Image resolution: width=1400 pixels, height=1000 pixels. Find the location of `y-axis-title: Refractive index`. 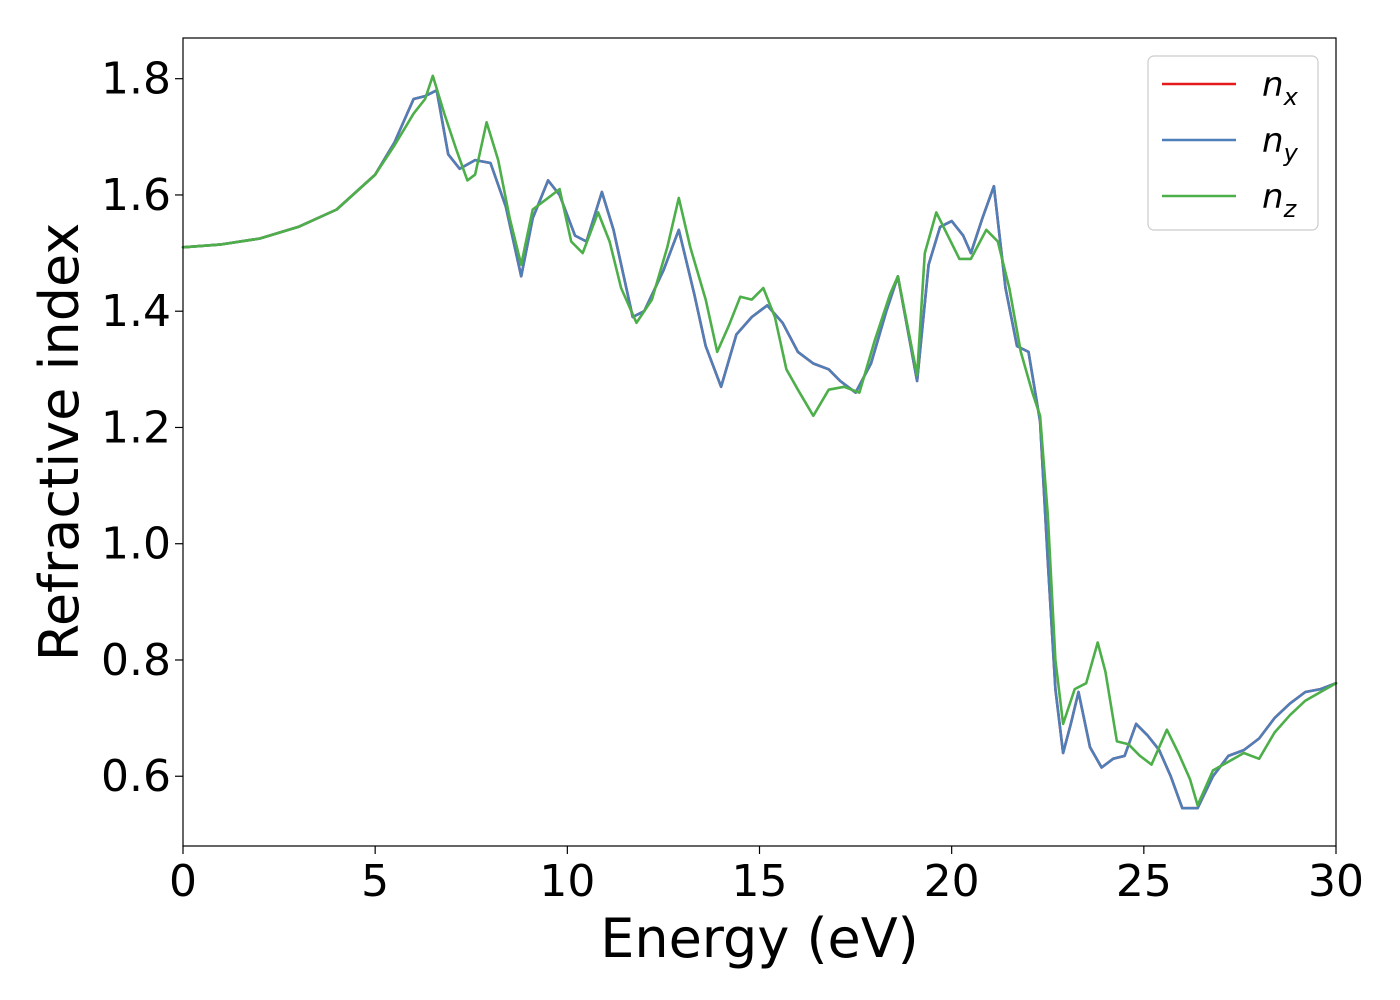

y-axis-title: Refractive index is located at coordinates (59, 442).